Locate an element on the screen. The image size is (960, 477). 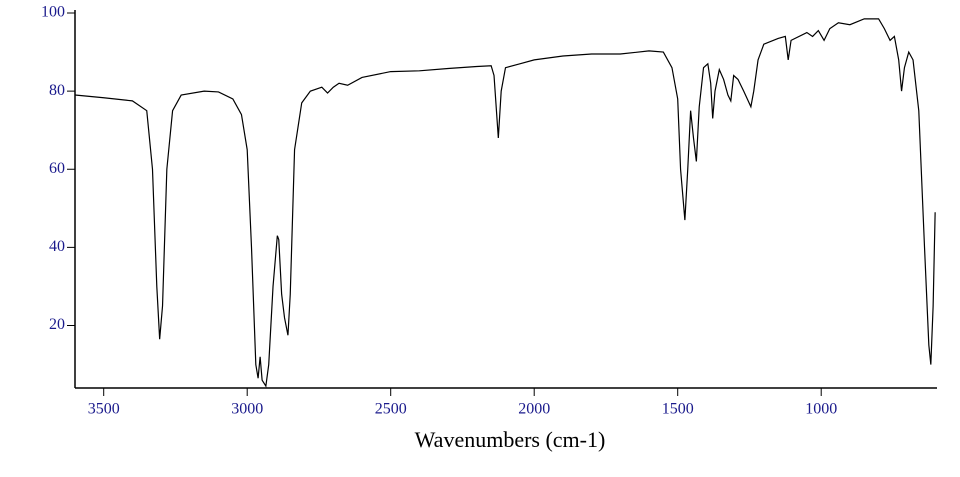
x-tick-label: 2000 is located at coordinates (534, 409).